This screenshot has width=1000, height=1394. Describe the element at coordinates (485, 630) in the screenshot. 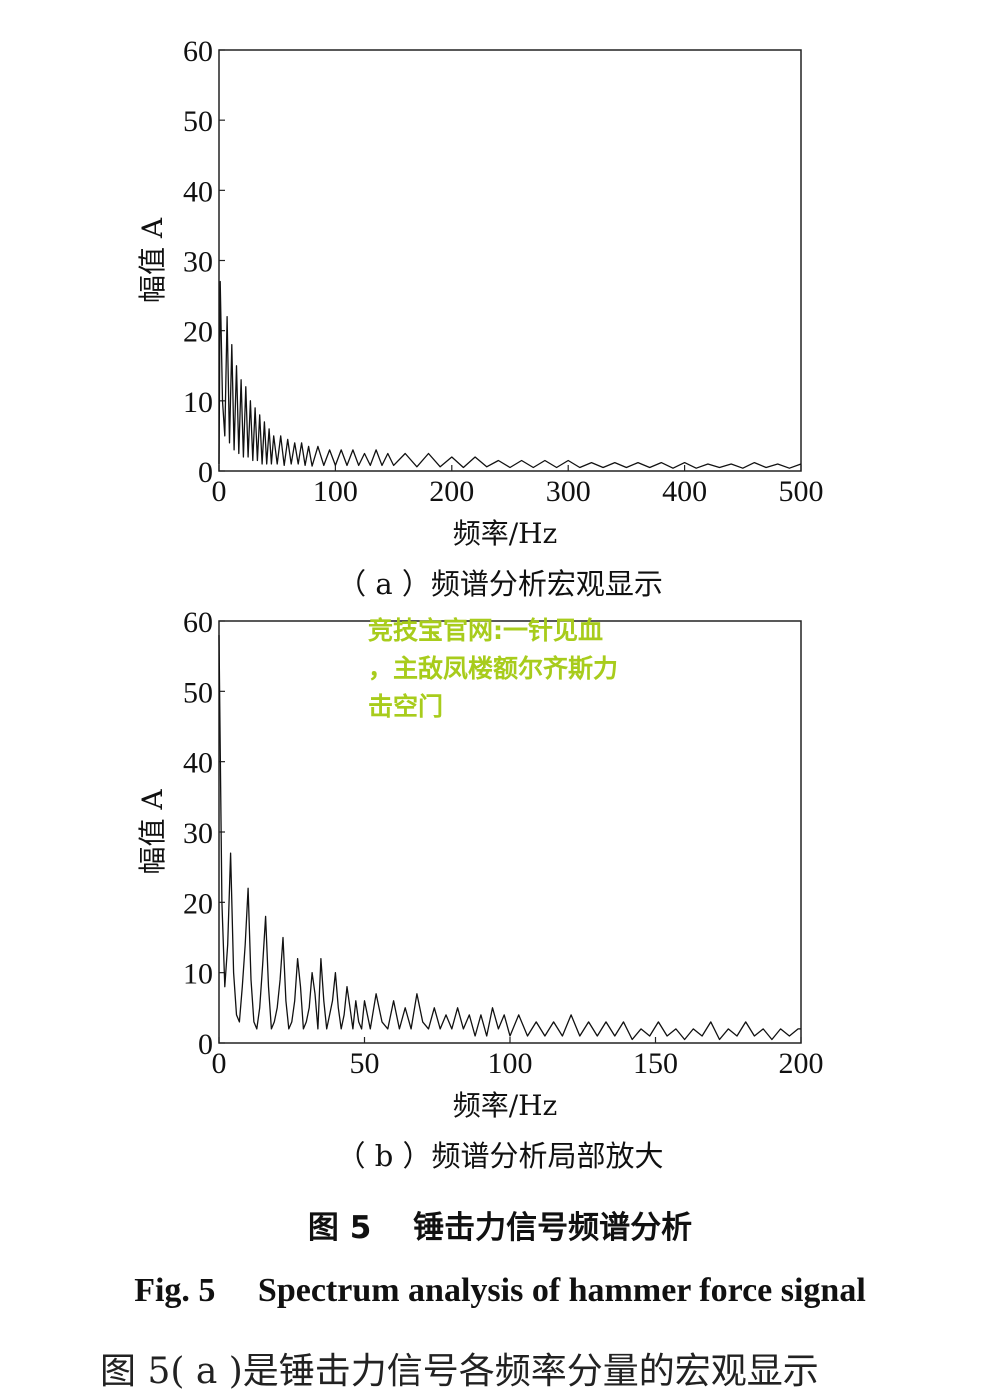

I see `watermark-line-1: 竞技宝官网:一针见血` at that location.